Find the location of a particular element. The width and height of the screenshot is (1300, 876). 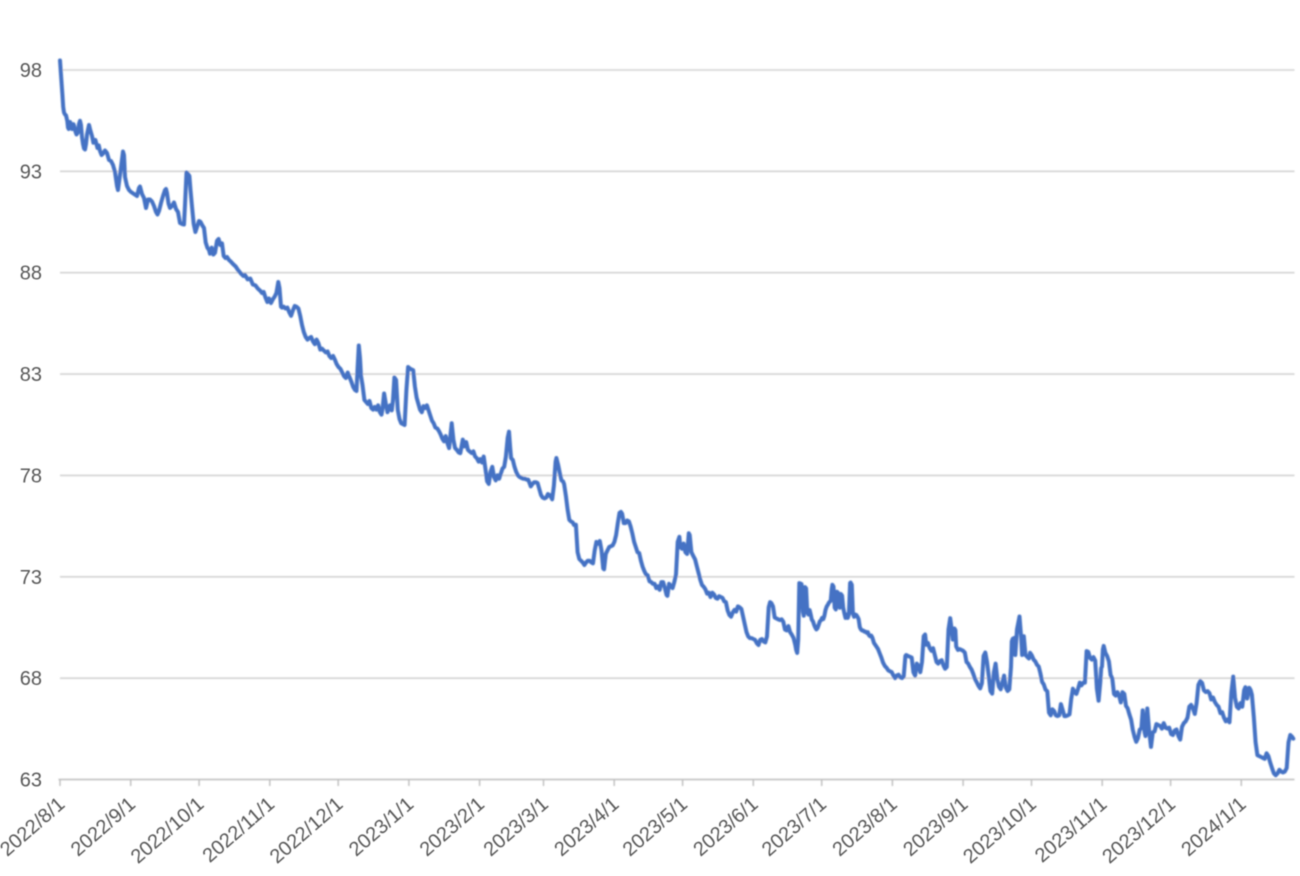

svg-text: 2024/1/1 is located at coordinates (1213, 827).